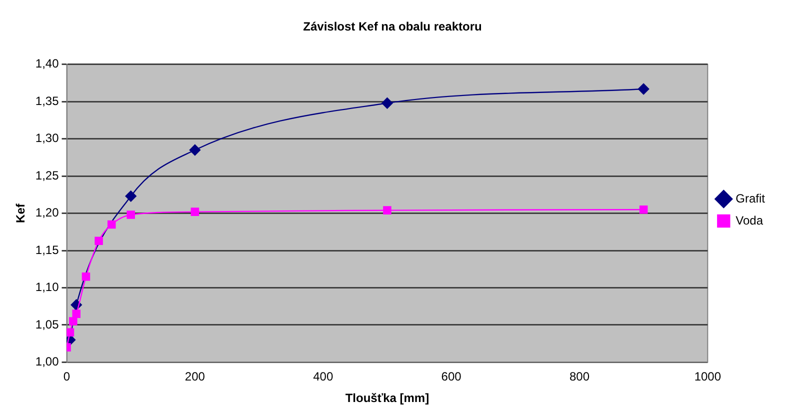 The height and width of the screenshot is (415, 785). Describe the element at coordinates (392, 27) in the screenshot. I see `chart-title: Závislost Kef na obalu reaktoru` at that location.